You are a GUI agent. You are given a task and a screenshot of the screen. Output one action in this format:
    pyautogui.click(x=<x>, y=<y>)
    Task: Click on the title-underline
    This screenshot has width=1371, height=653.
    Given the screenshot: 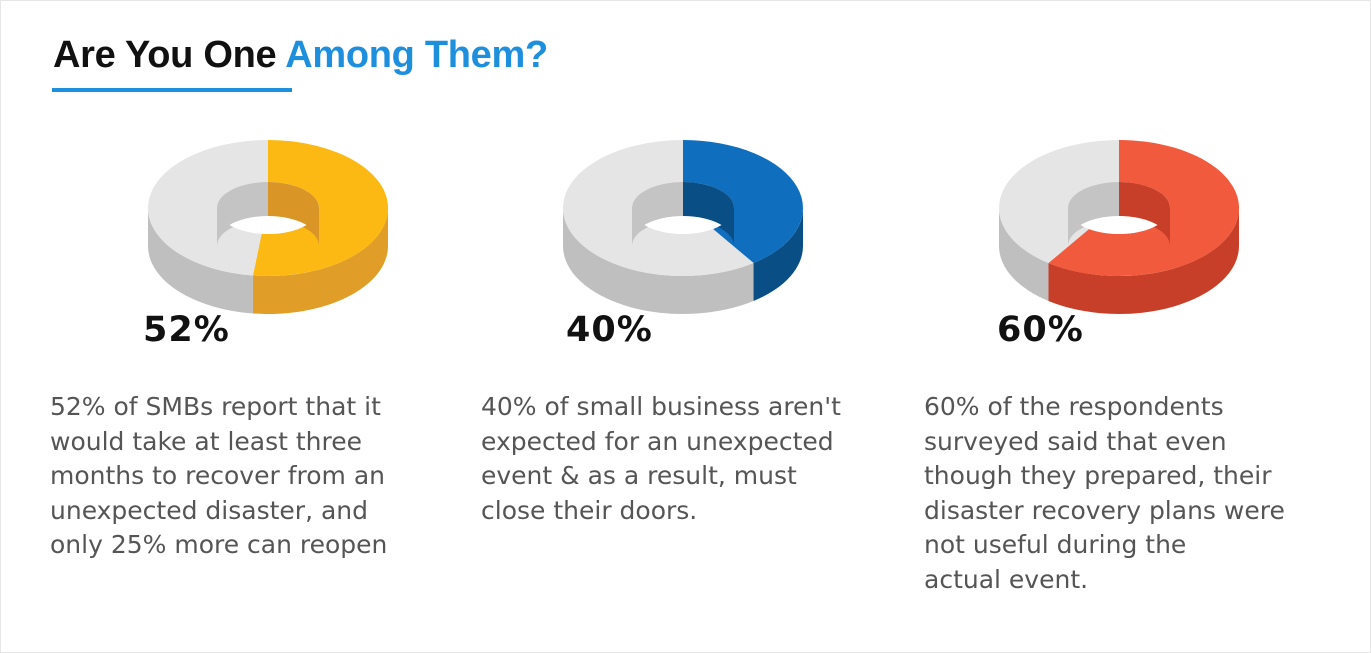 What is the action you would take?
    pyautogui.click(x=172, y=90)
    